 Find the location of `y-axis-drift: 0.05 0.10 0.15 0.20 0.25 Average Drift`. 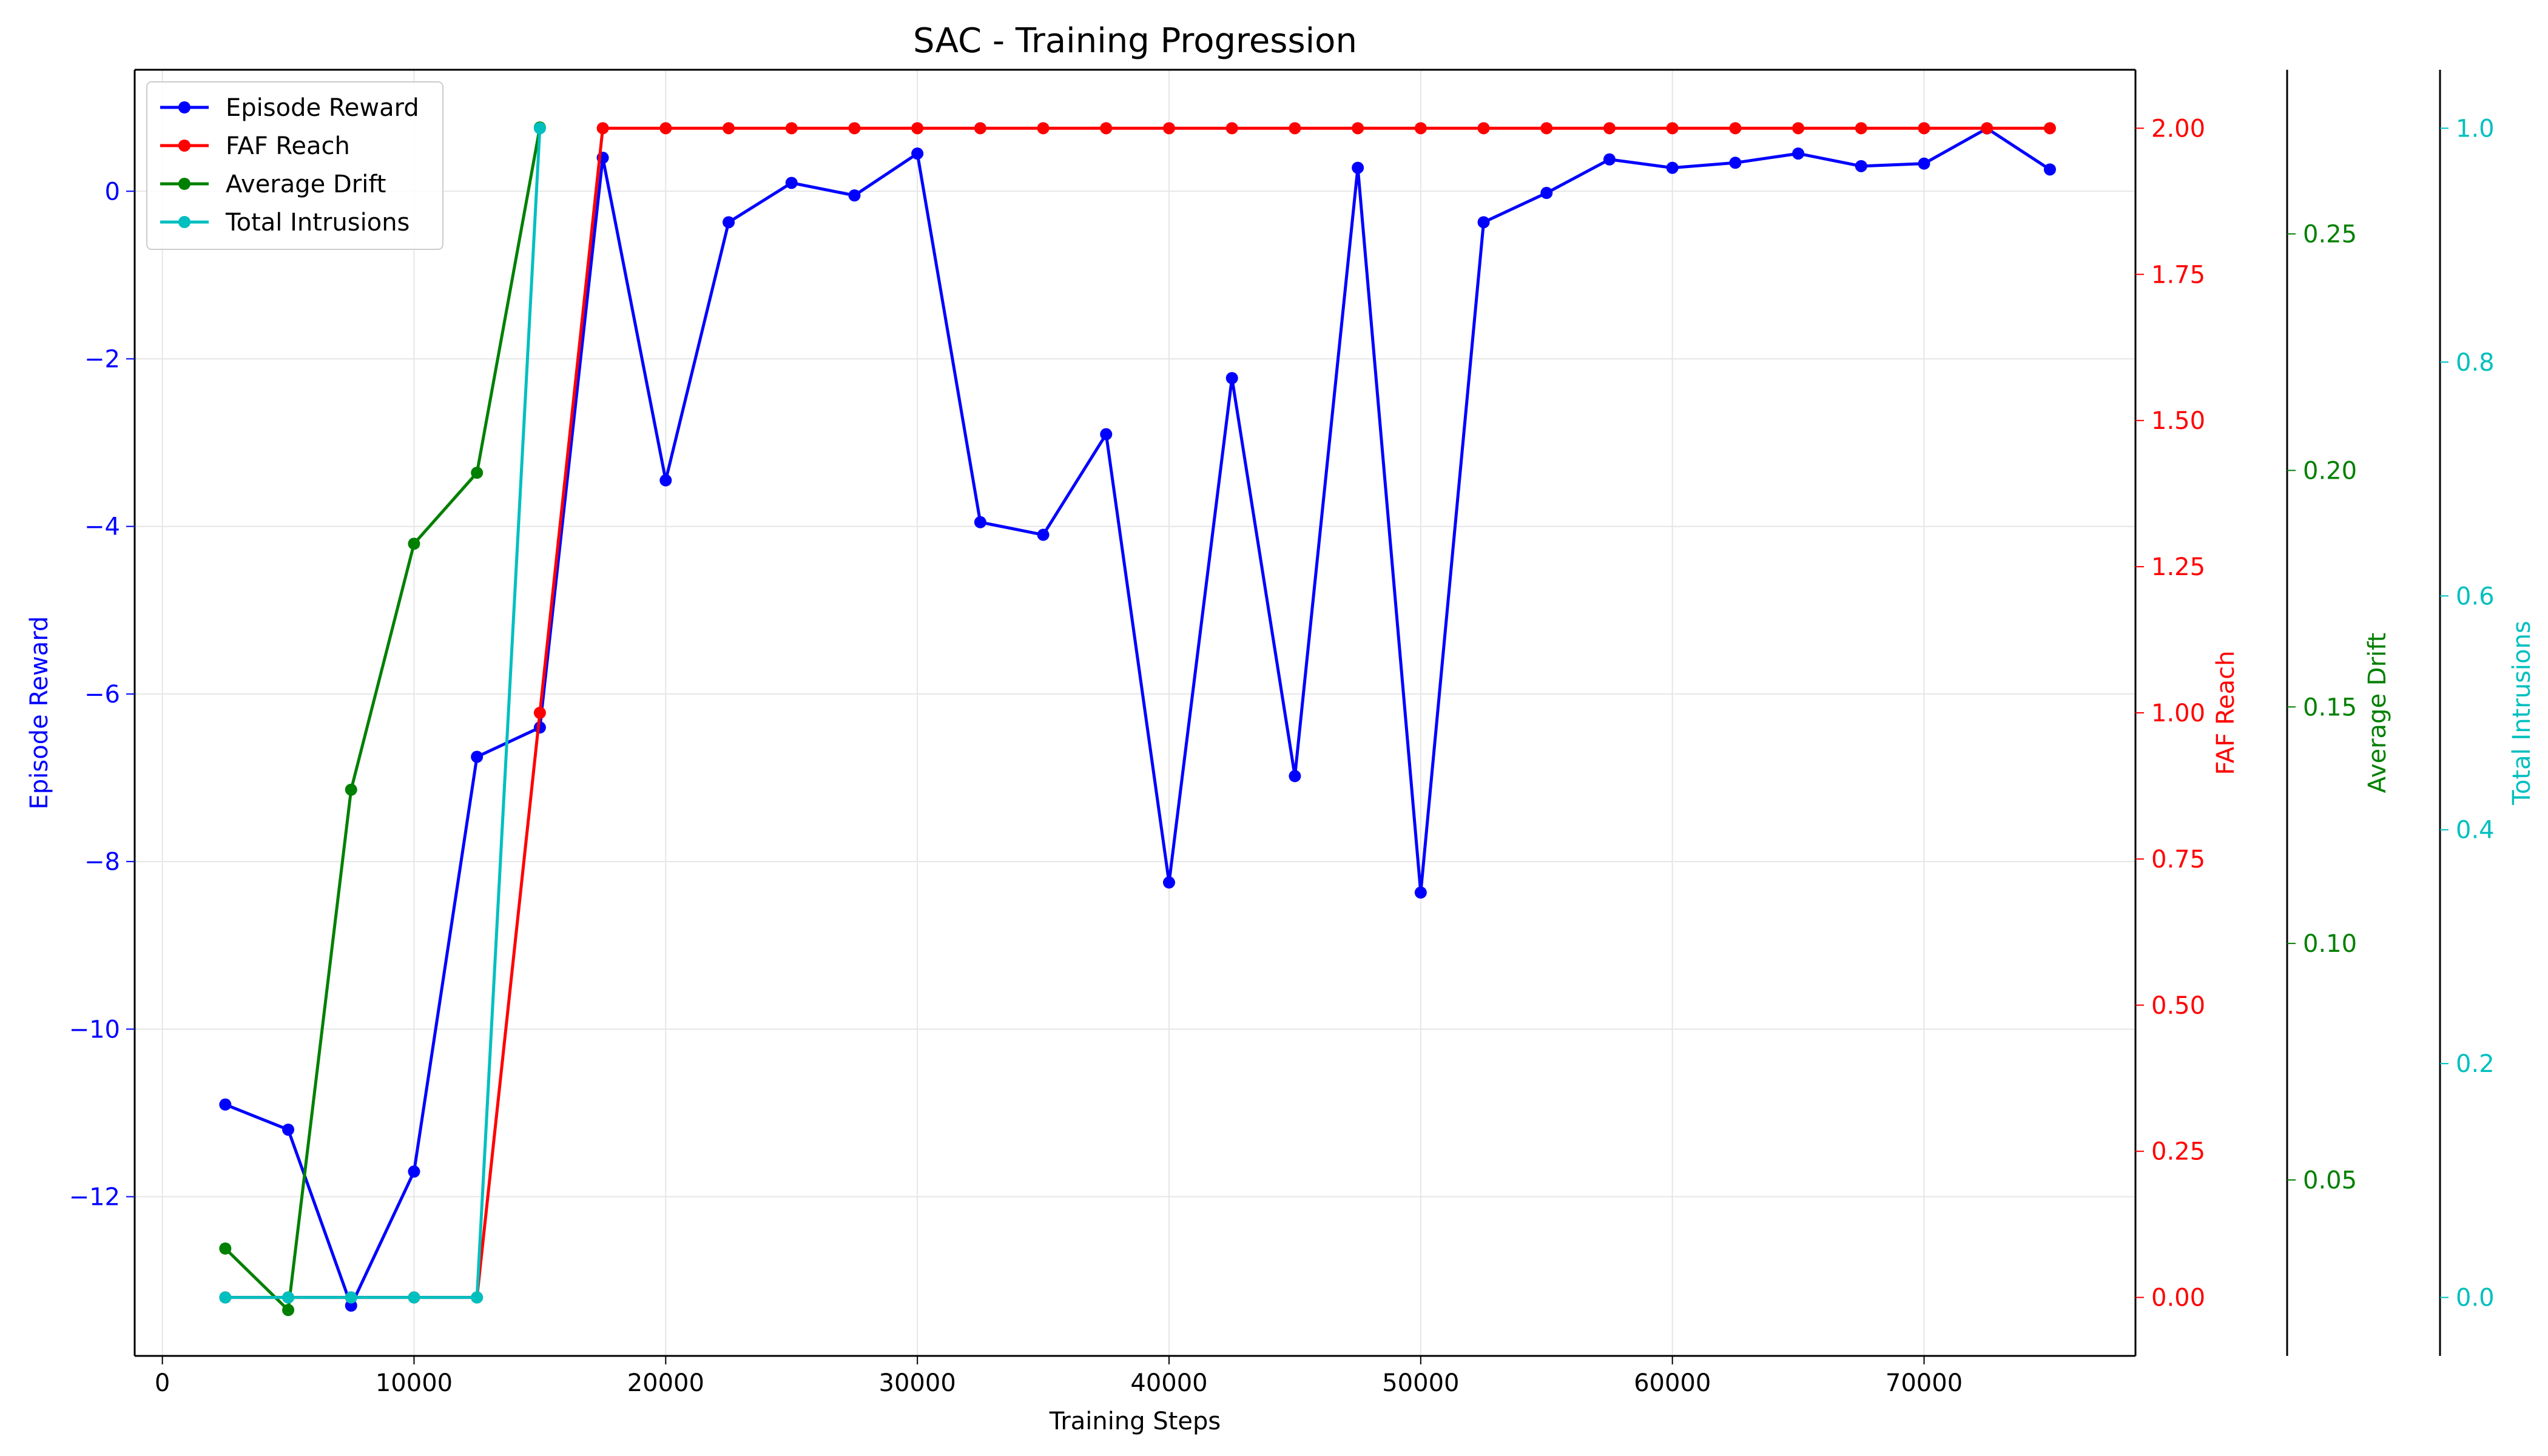

y-axis-drift: 0.05 0.10 0.15 0.20 0.25 Average Drift is located at coordinates (2338, 713).